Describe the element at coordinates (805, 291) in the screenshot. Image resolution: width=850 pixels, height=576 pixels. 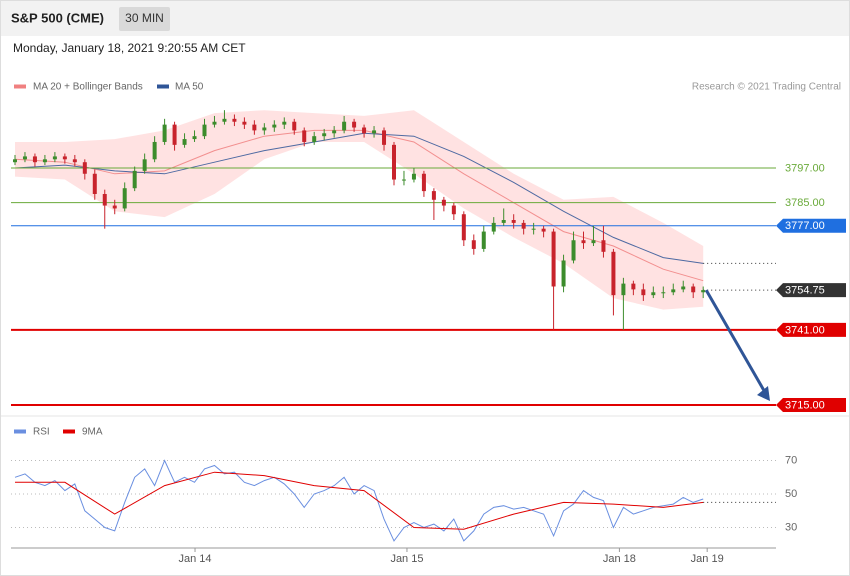
I see `level-label: 3754.75` at that location.